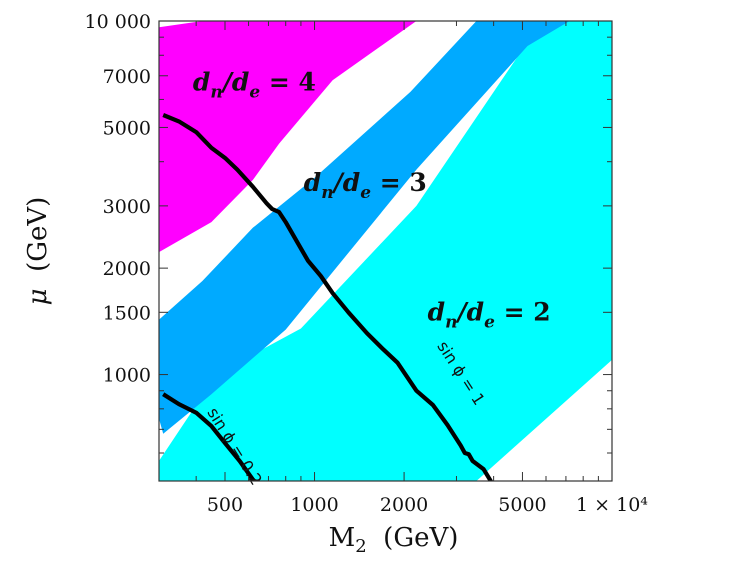  Describe the element at coordinates (38, 251) in the screenshot. I see `y-axis-title: μ (GeV)` at that location.